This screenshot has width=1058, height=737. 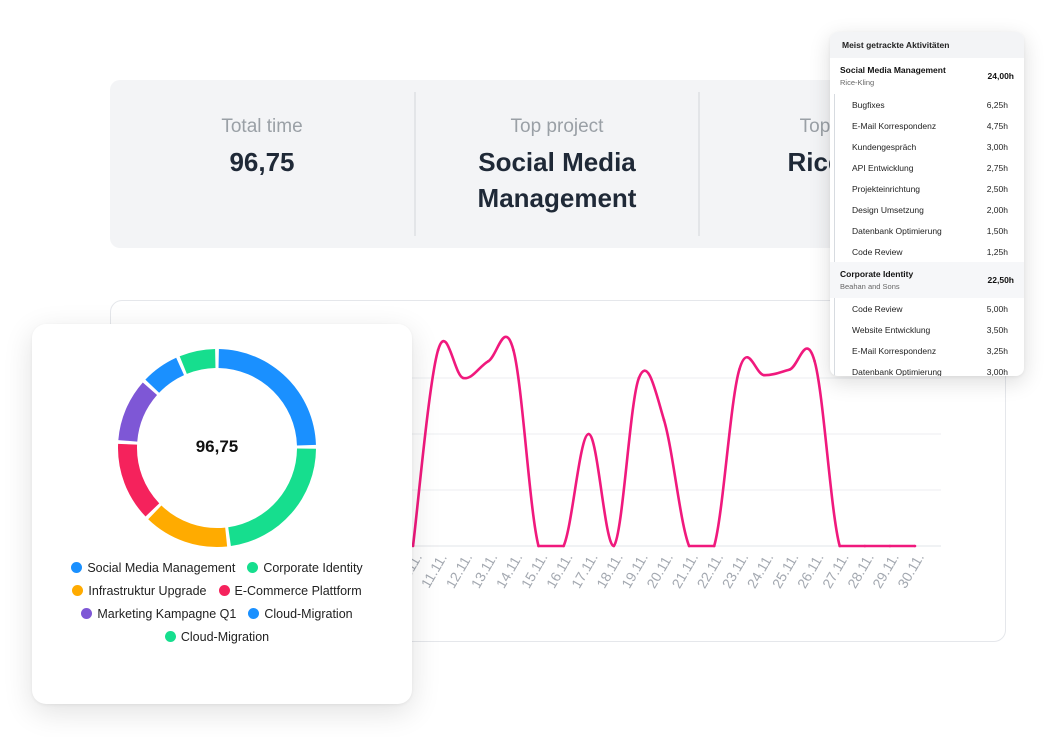 I want to click on legend-item: Marketing Kampagne Q1, so click(x=158, y=614).